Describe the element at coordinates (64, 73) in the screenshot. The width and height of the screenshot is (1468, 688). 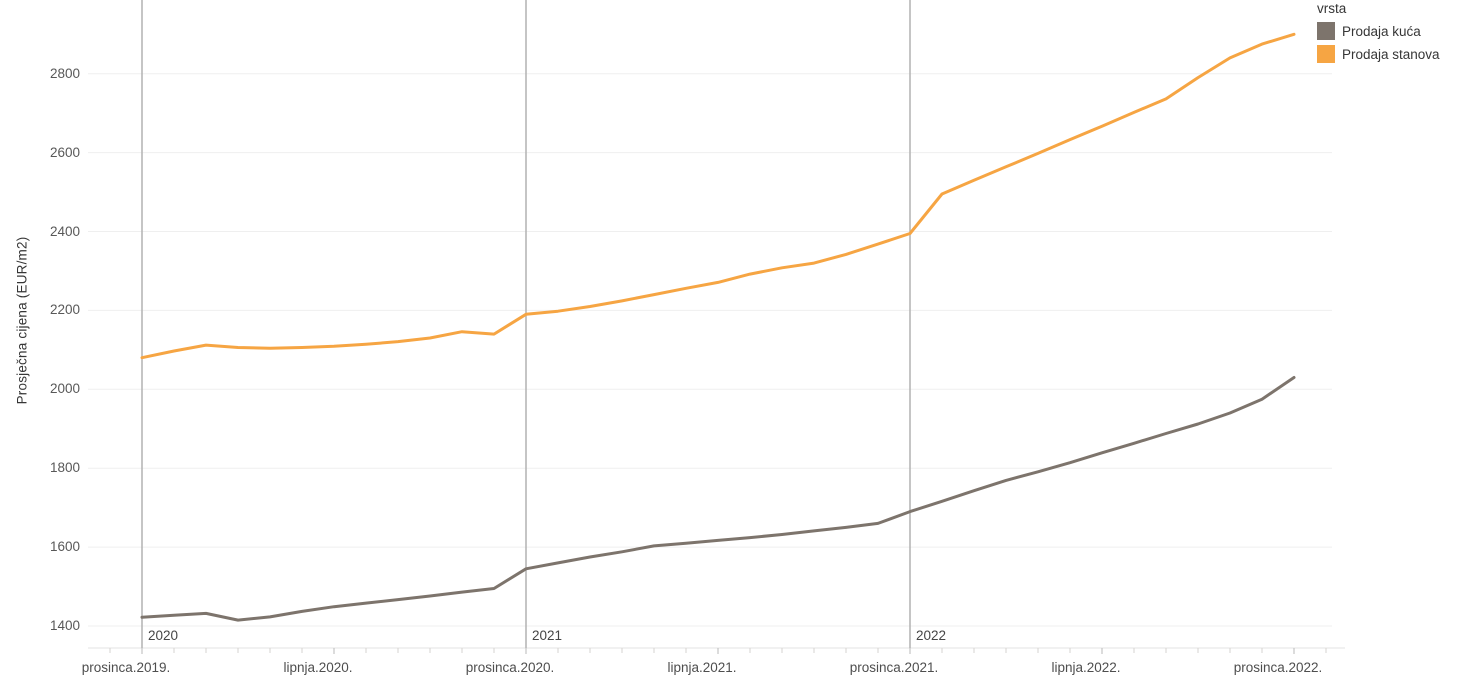
I see `y-tick-label: 2800` at that location.